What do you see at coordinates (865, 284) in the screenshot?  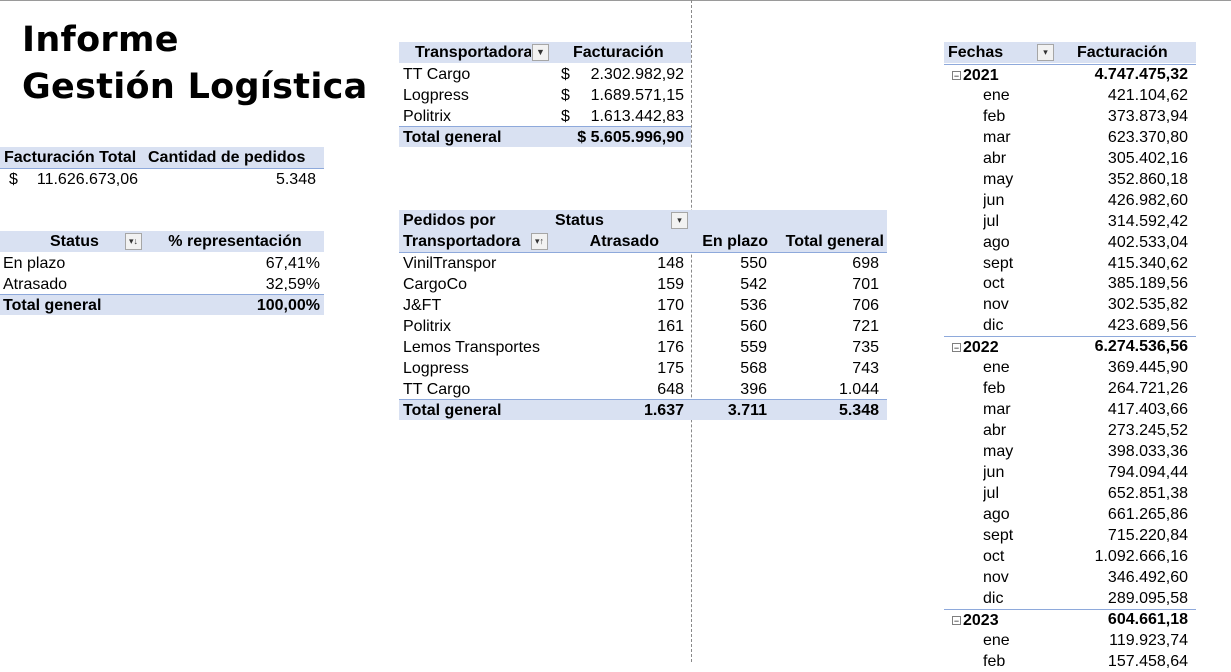 I see `order-total: 701` at bounding box center [865, 284].